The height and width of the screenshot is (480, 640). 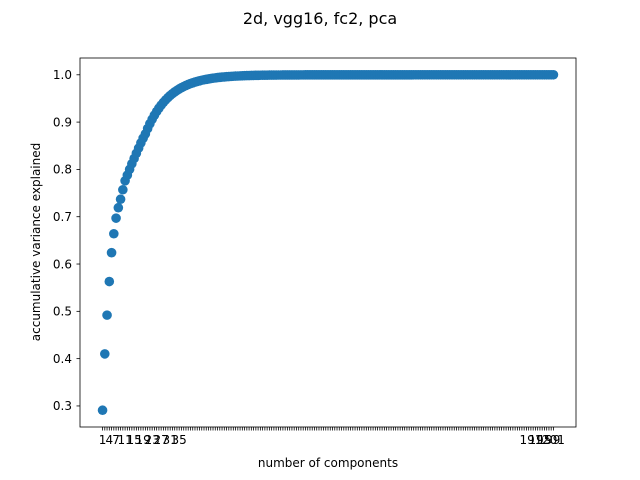 I want to click on y-tick-label: 1.0, so click(x=62, y=75).